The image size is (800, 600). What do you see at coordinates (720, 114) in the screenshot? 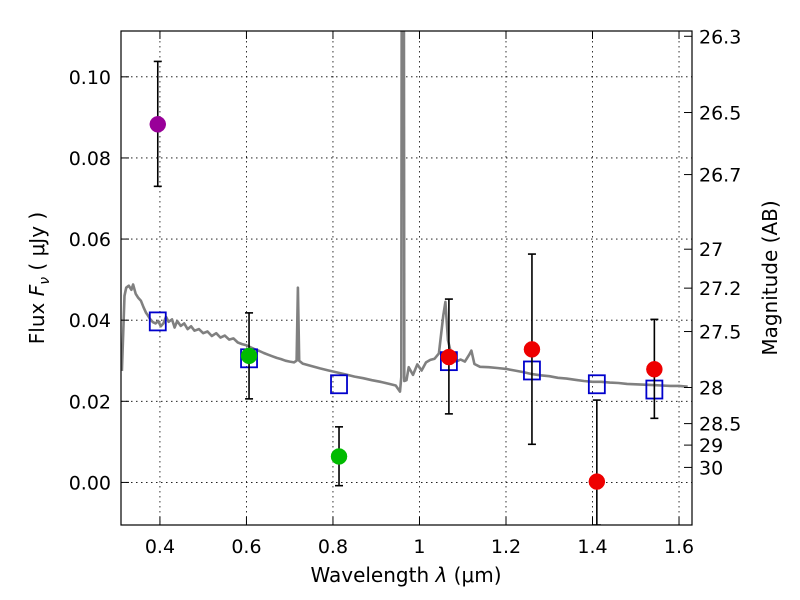
I see `magnitude-tick-label: 26.5` at bounding box center [720, 114].